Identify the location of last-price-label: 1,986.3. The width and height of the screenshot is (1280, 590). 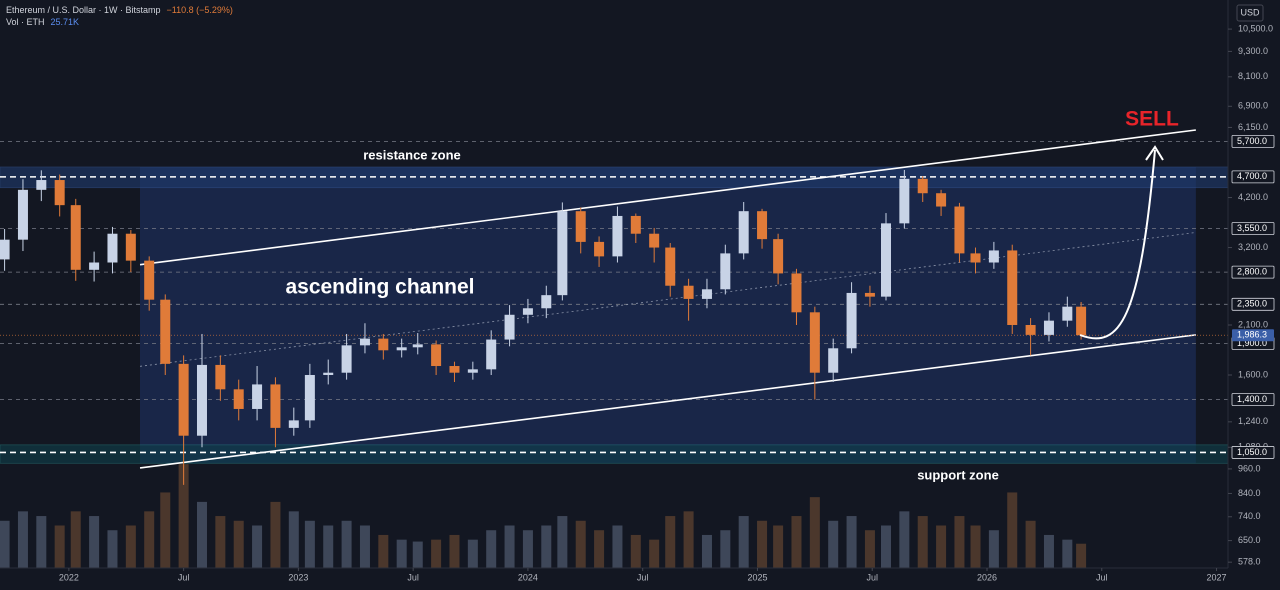
(1252, 335).